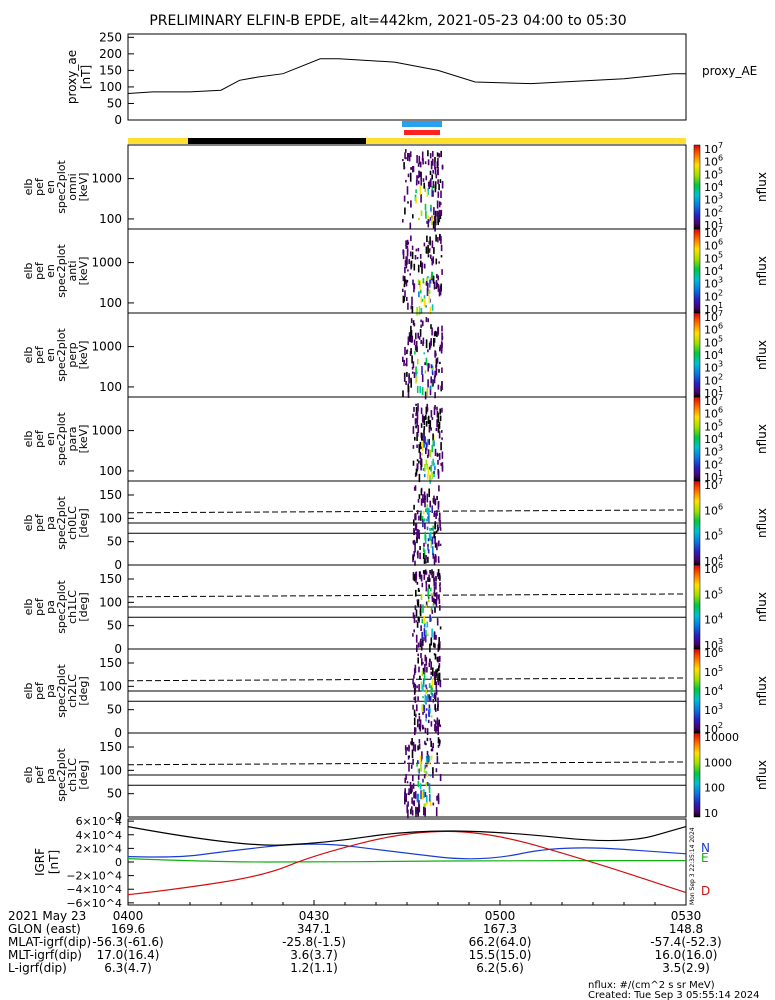 This screenshot has height=1000, width=775. Describe the element at coordinates (407, 132) in the screenshot. I see `orbit-status-bars` at that location.